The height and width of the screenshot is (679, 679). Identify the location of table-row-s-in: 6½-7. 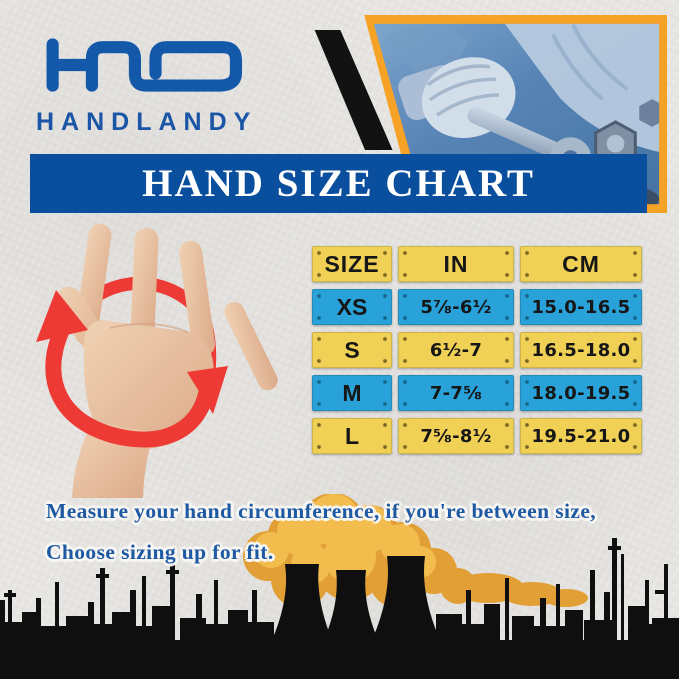
(456, 350).